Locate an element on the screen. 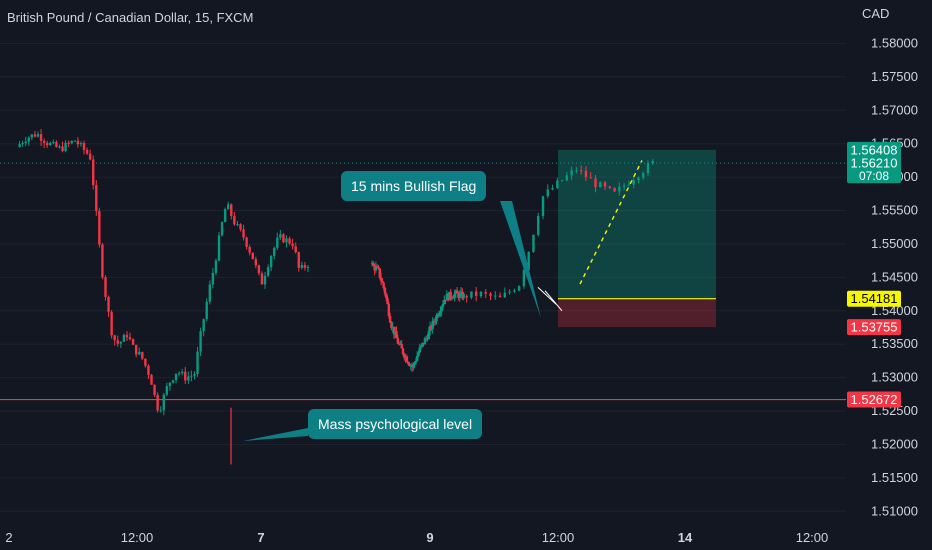 The height and width of the screenshot is (550, 932). bullish-flag-annotation: 15 mins Bullish Flag is located at coordinates (414, 186).